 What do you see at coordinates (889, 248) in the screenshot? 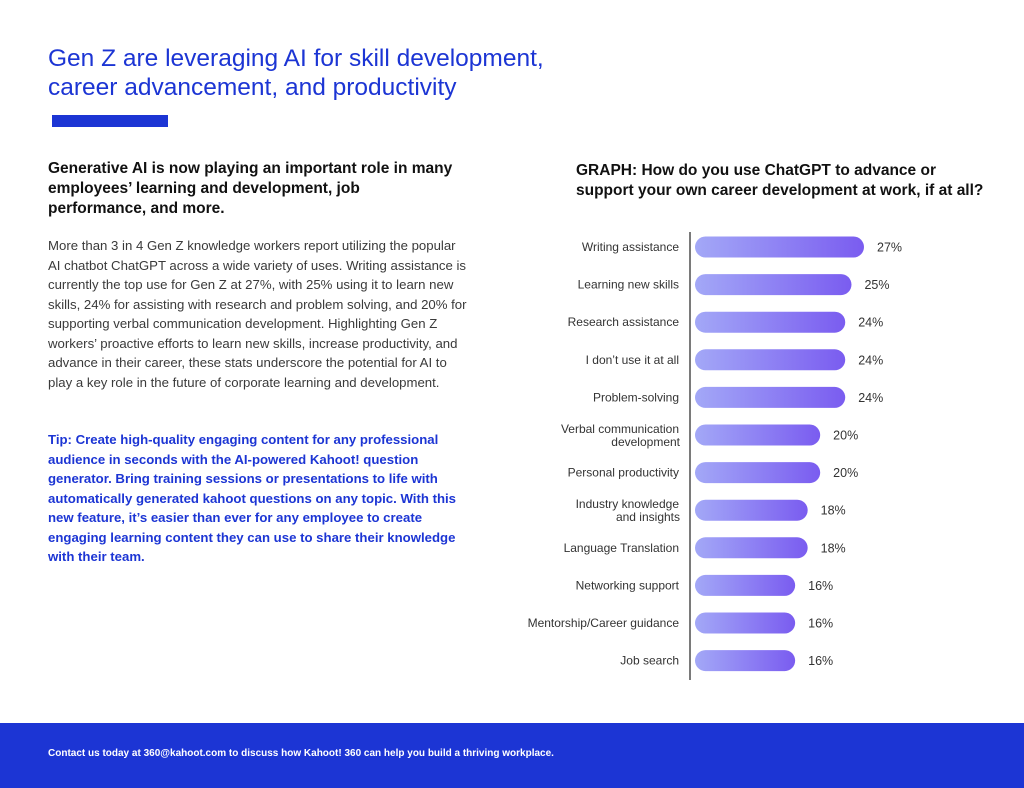
I see `value-label: 27%` at bounding box center [889, 248].